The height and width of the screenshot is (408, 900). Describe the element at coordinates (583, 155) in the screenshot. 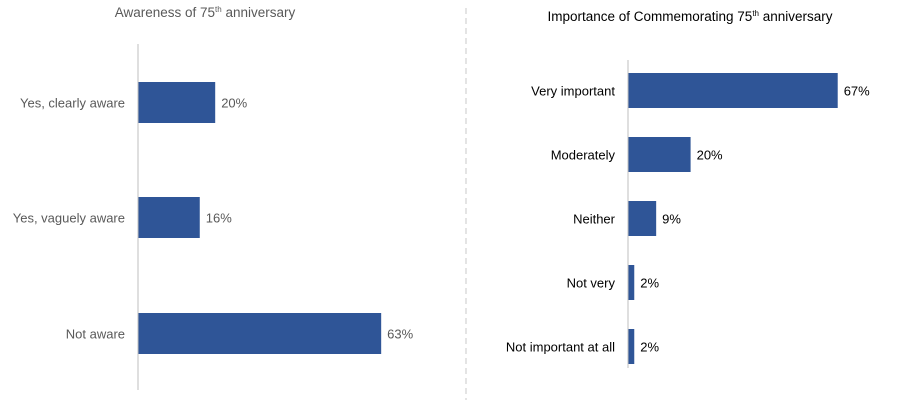

I see `category-label: Moderately` at that location.